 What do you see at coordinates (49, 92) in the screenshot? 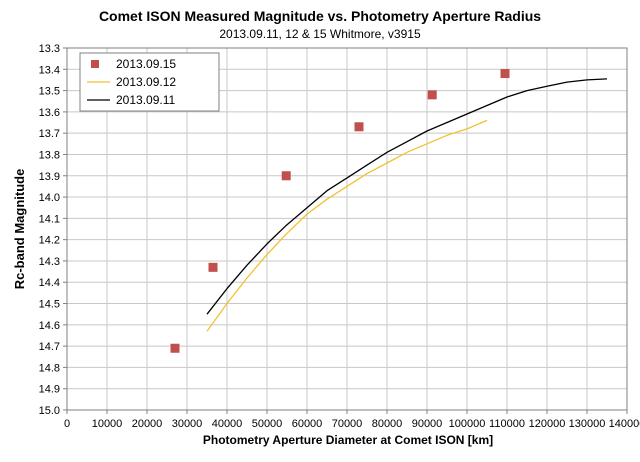
I see `y-tick-label: 13.5` at bounding box center [49, 92].